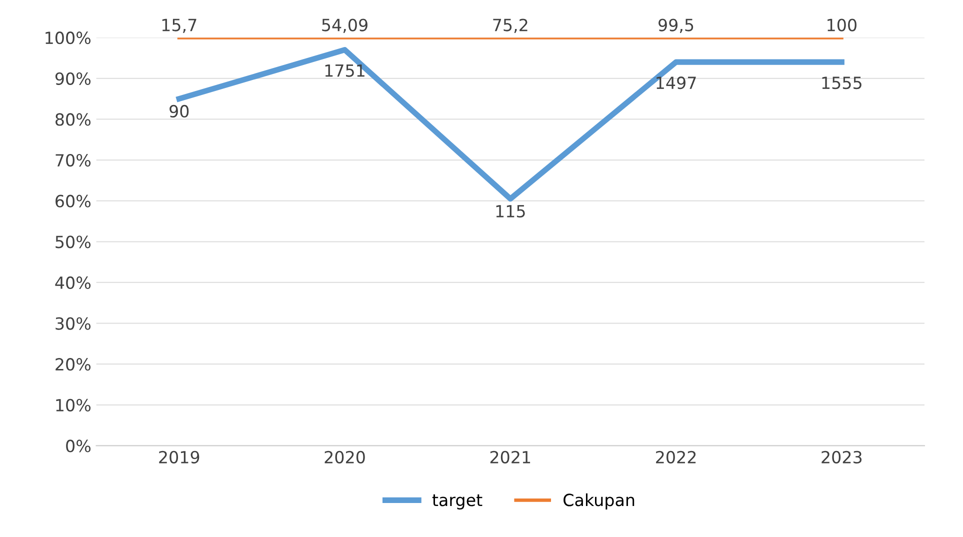  Describe the element at coordinates (842, 83) in the screenshot. I see `annotation: 1555` at that location.